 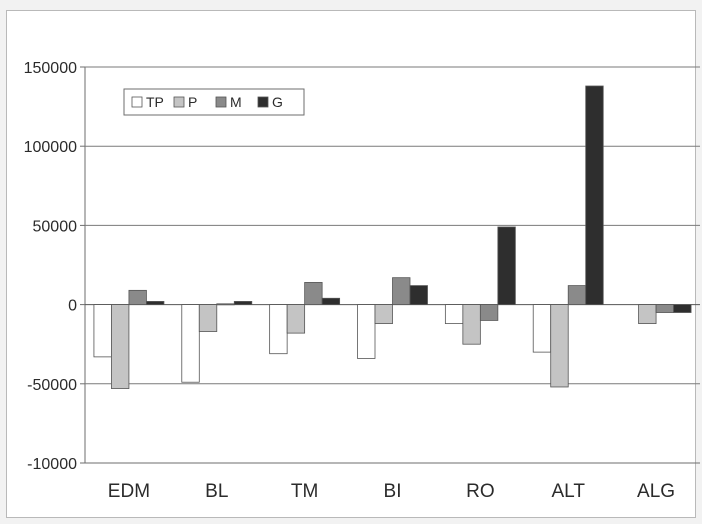 I want to click on y-axis-ticks: 150000 100000 50000 0 -50000 -10000, so click(x=50, y=266).